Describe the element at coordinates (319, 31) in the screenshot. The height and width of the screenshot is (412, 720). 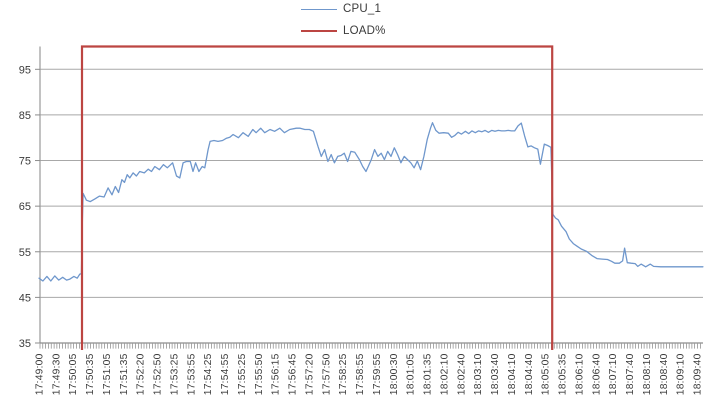
I see `load-line-swatch` at that location.